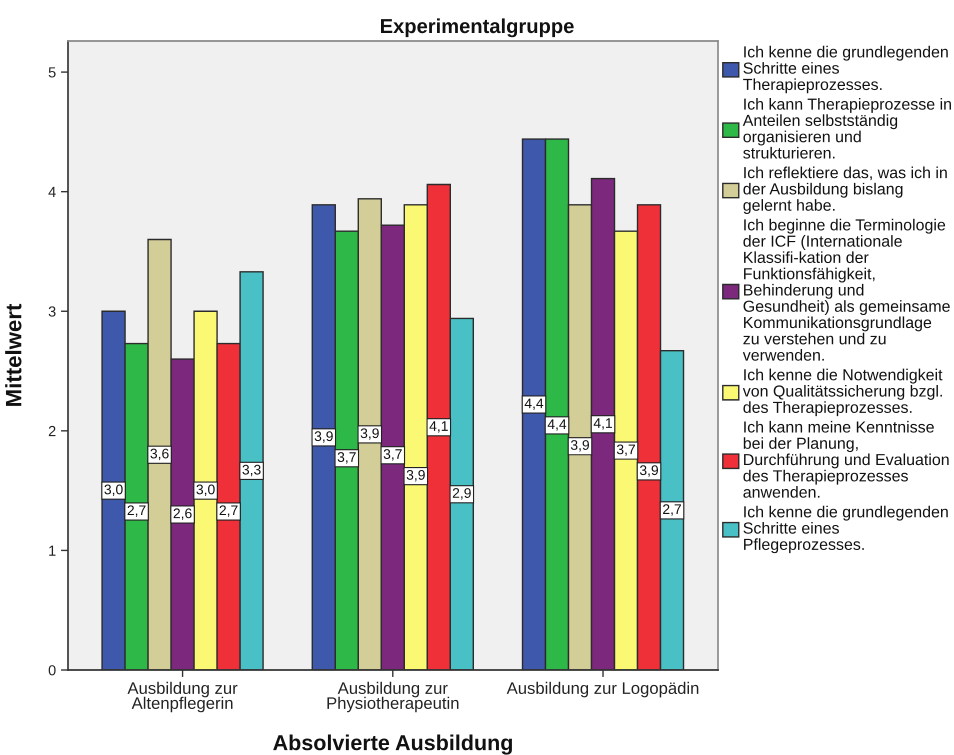 This screenshot has height=755, width=954. I want to click on chart-title: Experimentalgruppe, so click(477, 28).